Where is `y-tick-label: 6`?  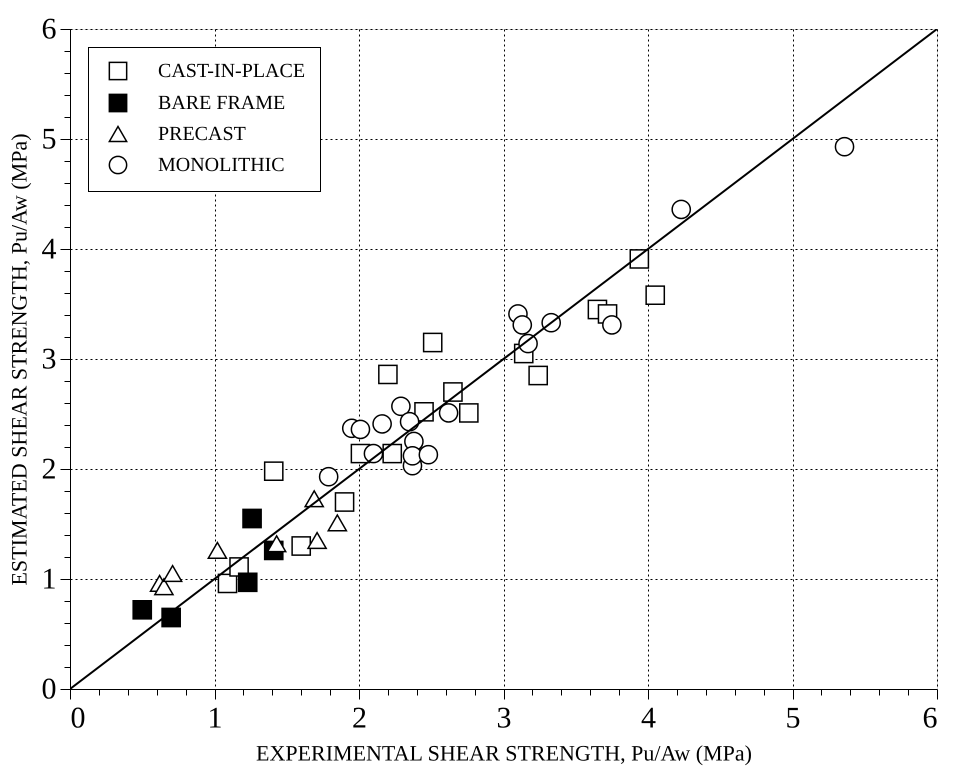
y-tick-label: 6 is located at coordinates (49, 29).